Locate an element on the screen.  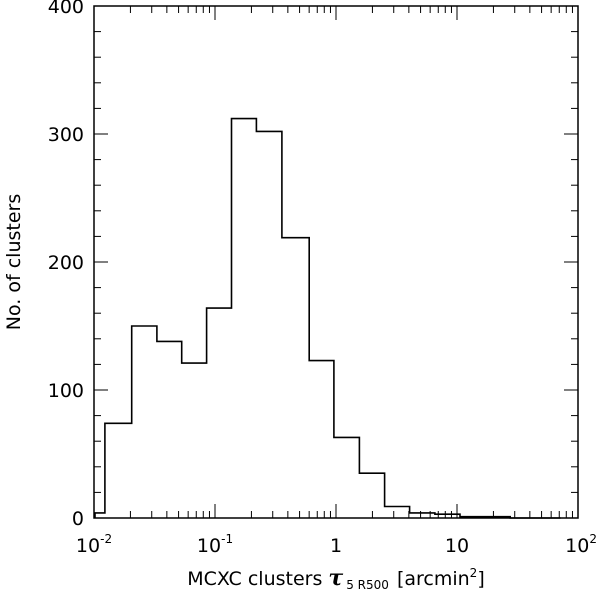
y-axis-title: No. of clusters is located at coordinates (14, 262).